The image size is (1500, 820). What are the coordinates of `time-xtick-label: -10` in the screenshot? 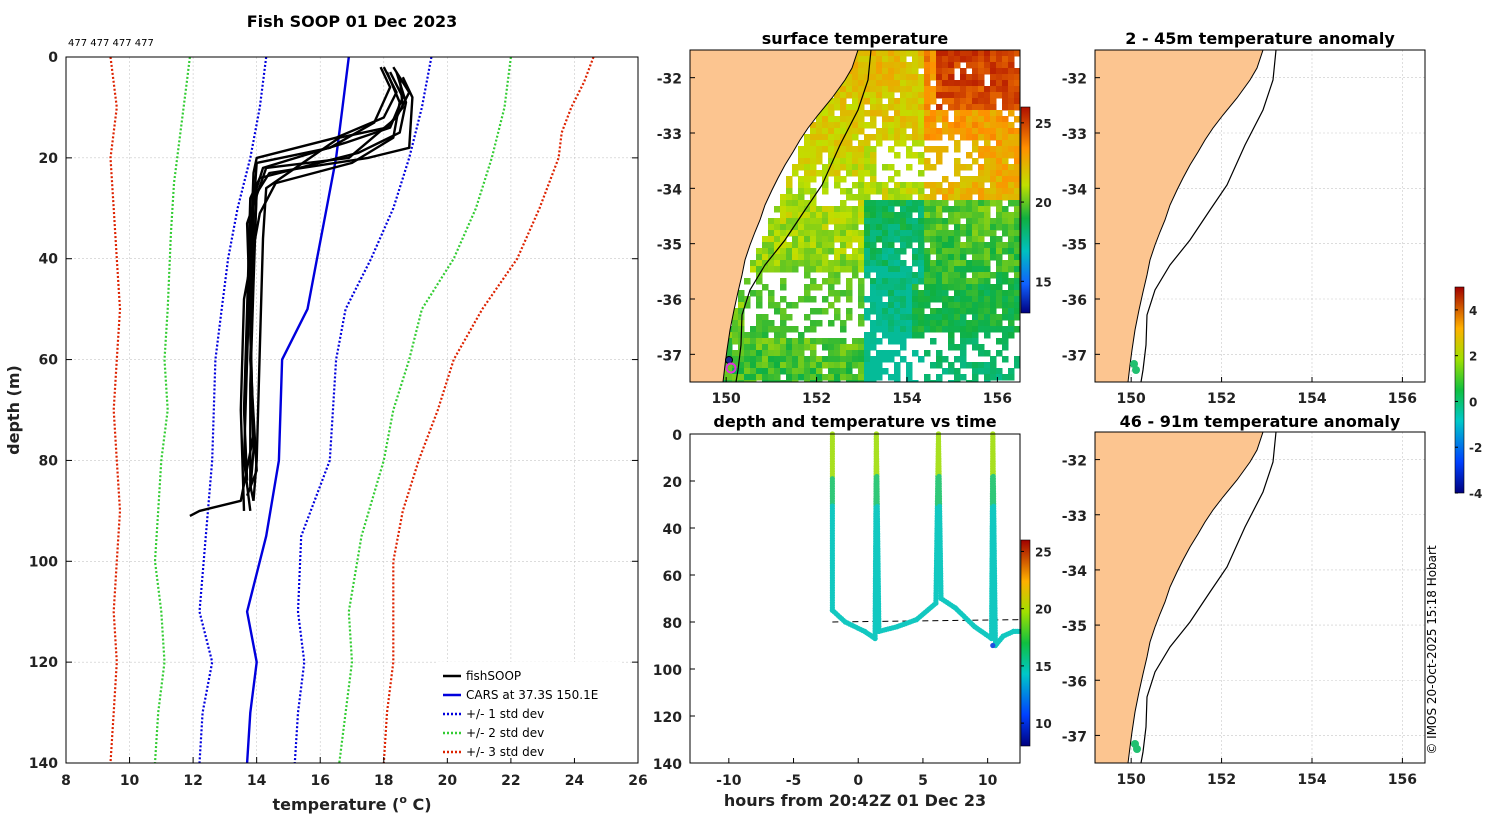 It's located at (729, 781).